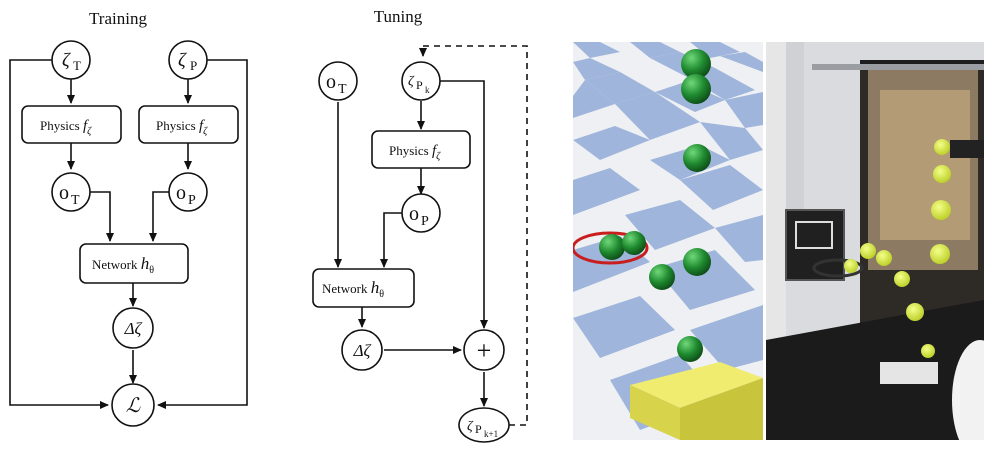 The width and height of the screenshot is (984, 451). What do you see at coordinates (118, 18) in the screenshot?
I see `training-title: Training` at bounding box center [118, 18].